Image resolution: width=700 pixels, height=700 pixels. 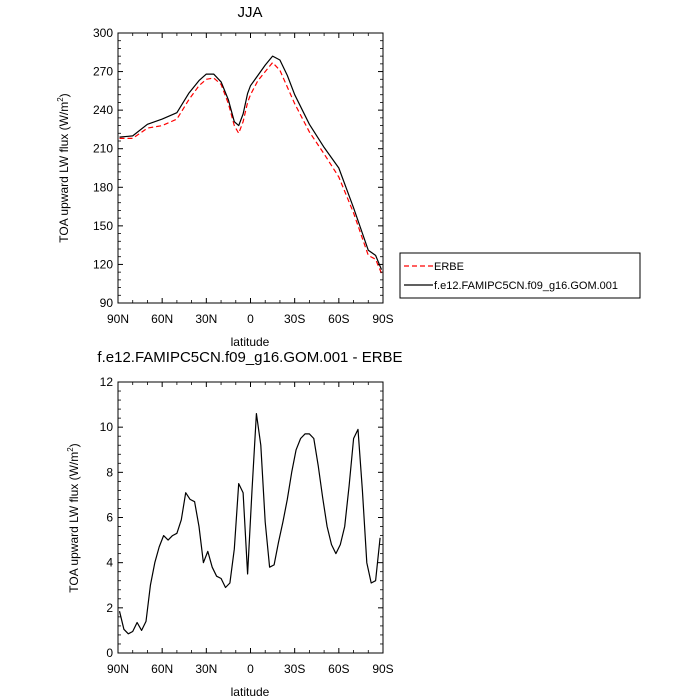 What do you see at coordinates (103, 33) in the screenshot?
I see `y-tick-label: 300` at bounding box center [103, 33].